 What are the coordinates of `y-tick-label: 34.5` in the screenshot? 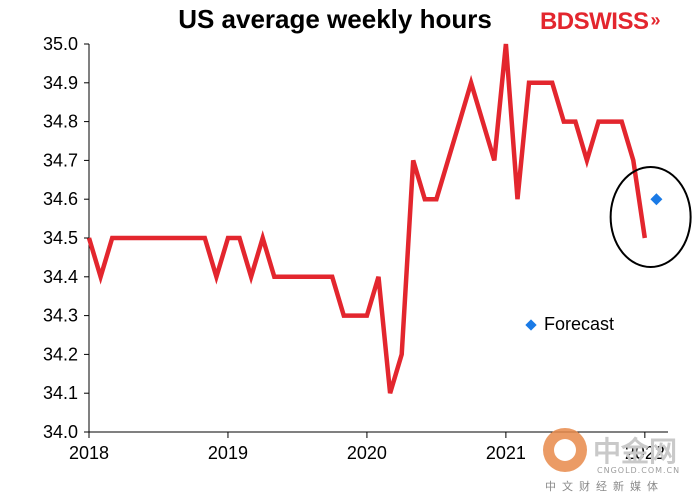 It's located at (60, 238).